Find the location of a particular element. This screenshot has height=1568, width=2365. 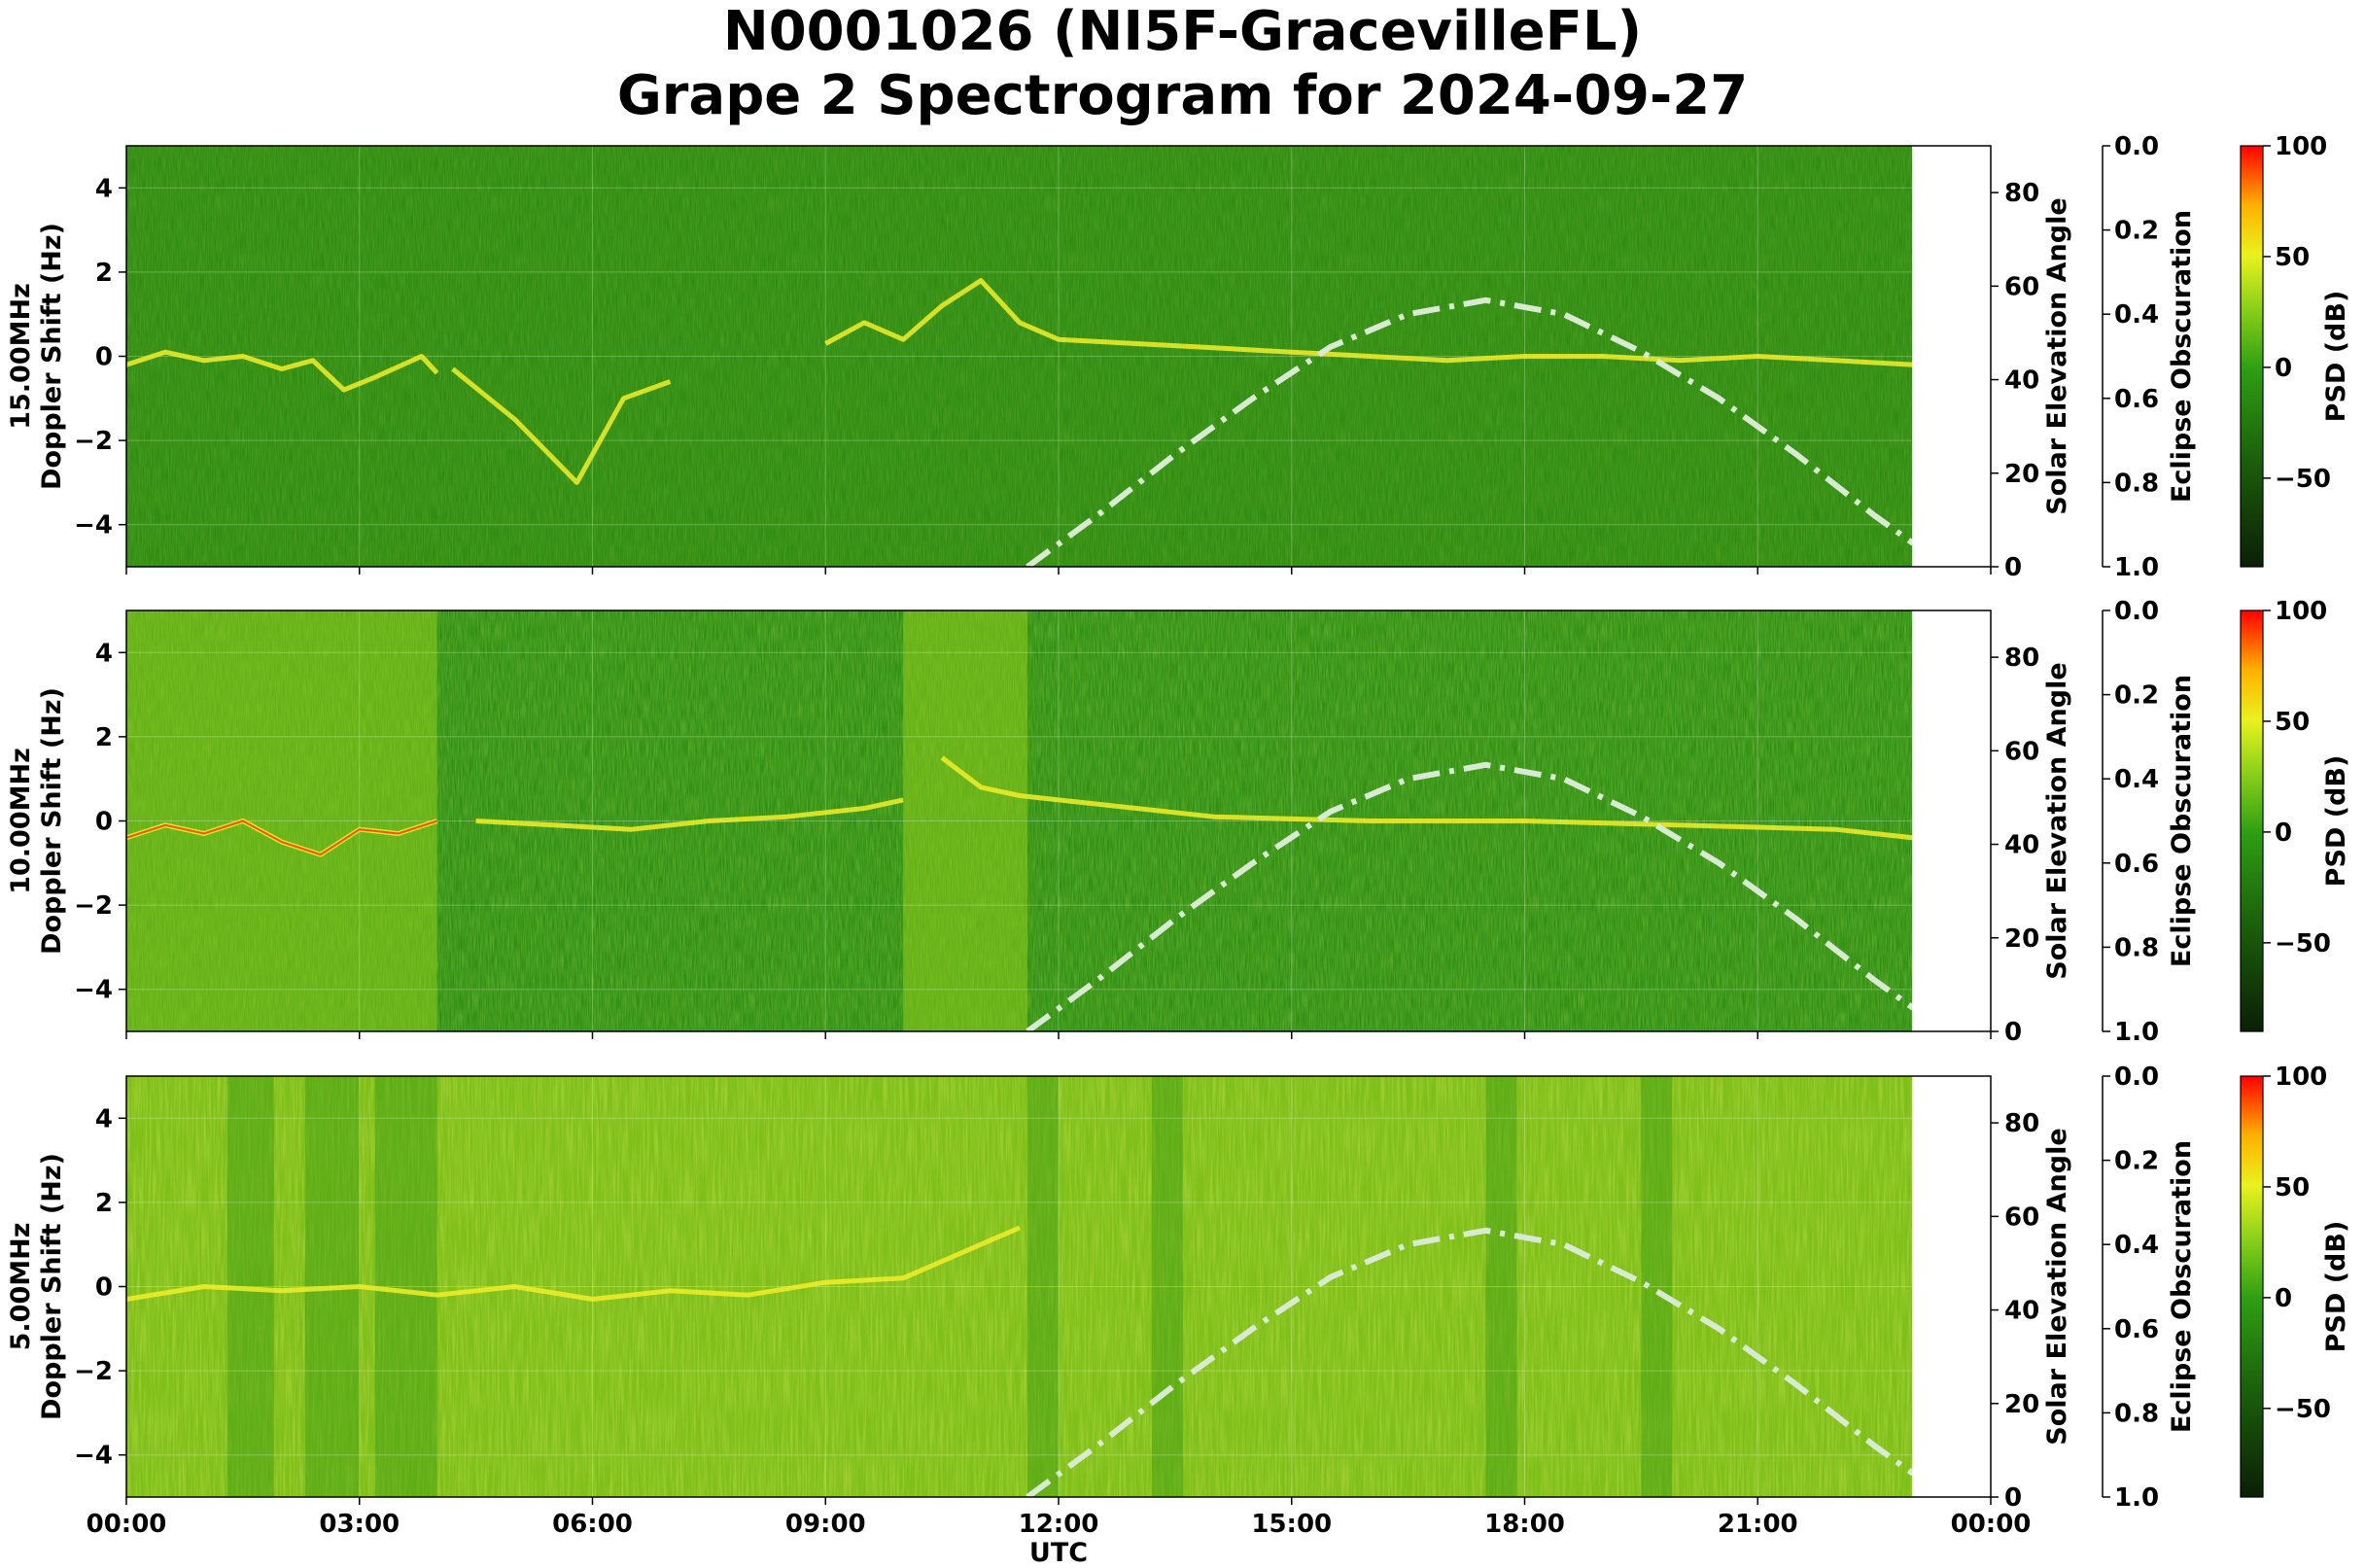

x-tick-label: 18:00 is located at coordinates (1524, 1524).